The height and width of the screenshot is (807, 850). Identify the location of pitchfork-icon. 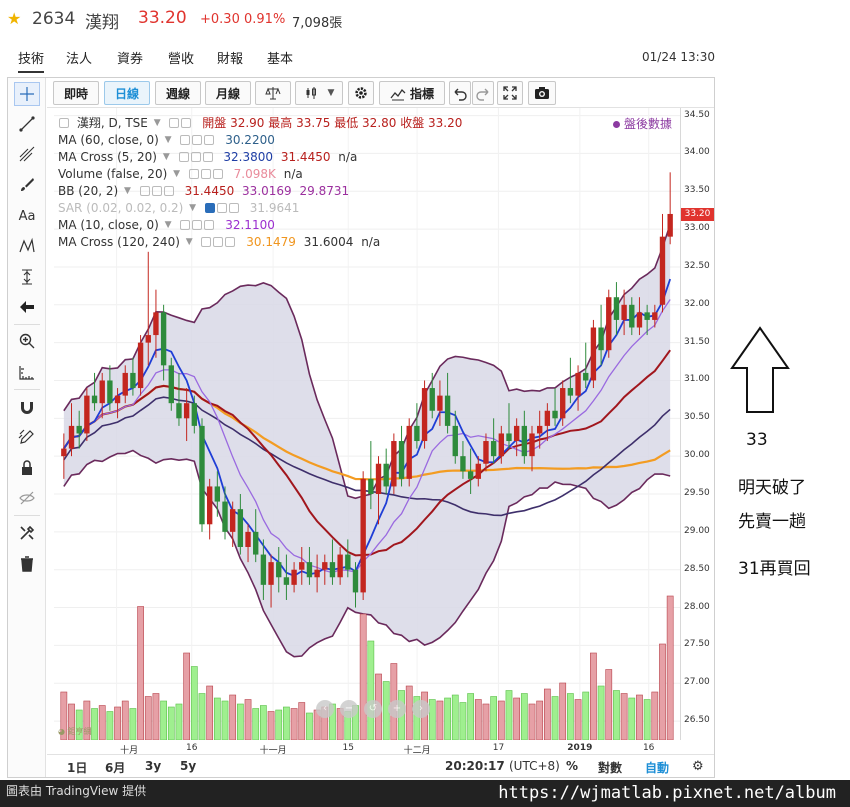
(27, 154).